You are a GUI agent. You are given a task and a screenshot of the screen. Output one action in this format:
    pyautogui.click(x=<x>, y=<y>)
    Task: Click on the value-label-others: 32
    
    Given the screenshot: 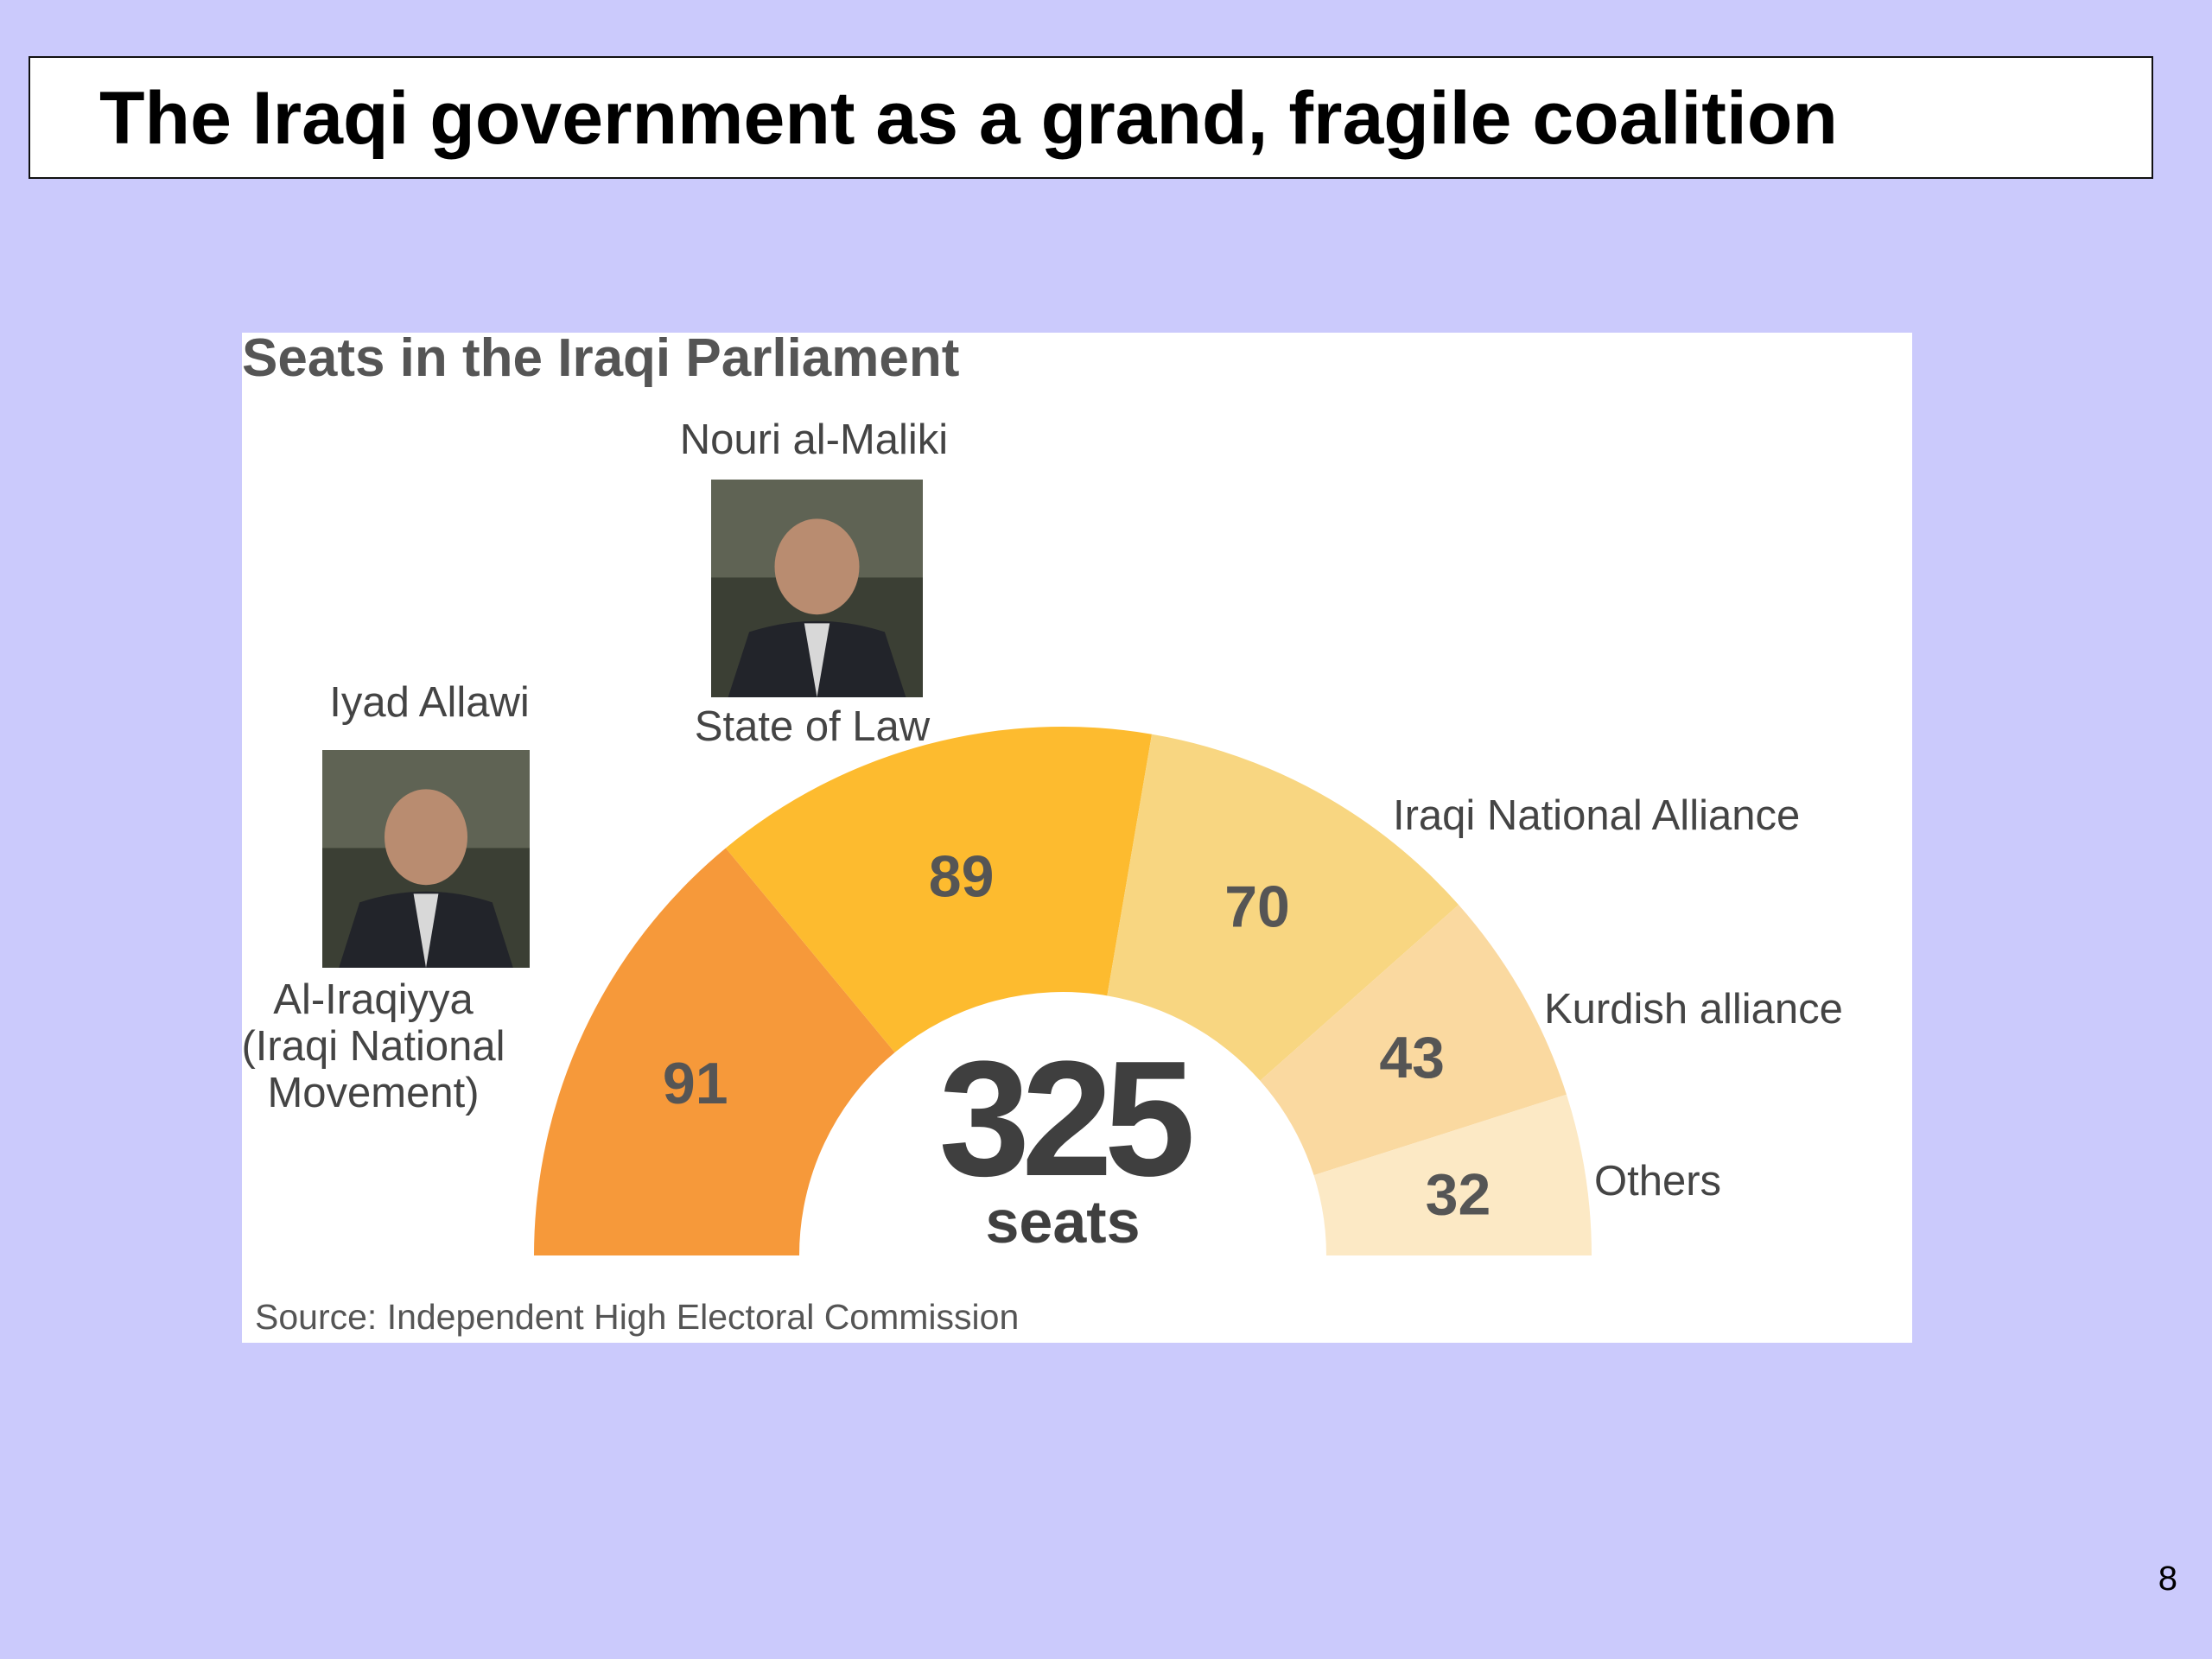 What is the action you would take?
    pyautogui.click(x=1458, y=1195)
    